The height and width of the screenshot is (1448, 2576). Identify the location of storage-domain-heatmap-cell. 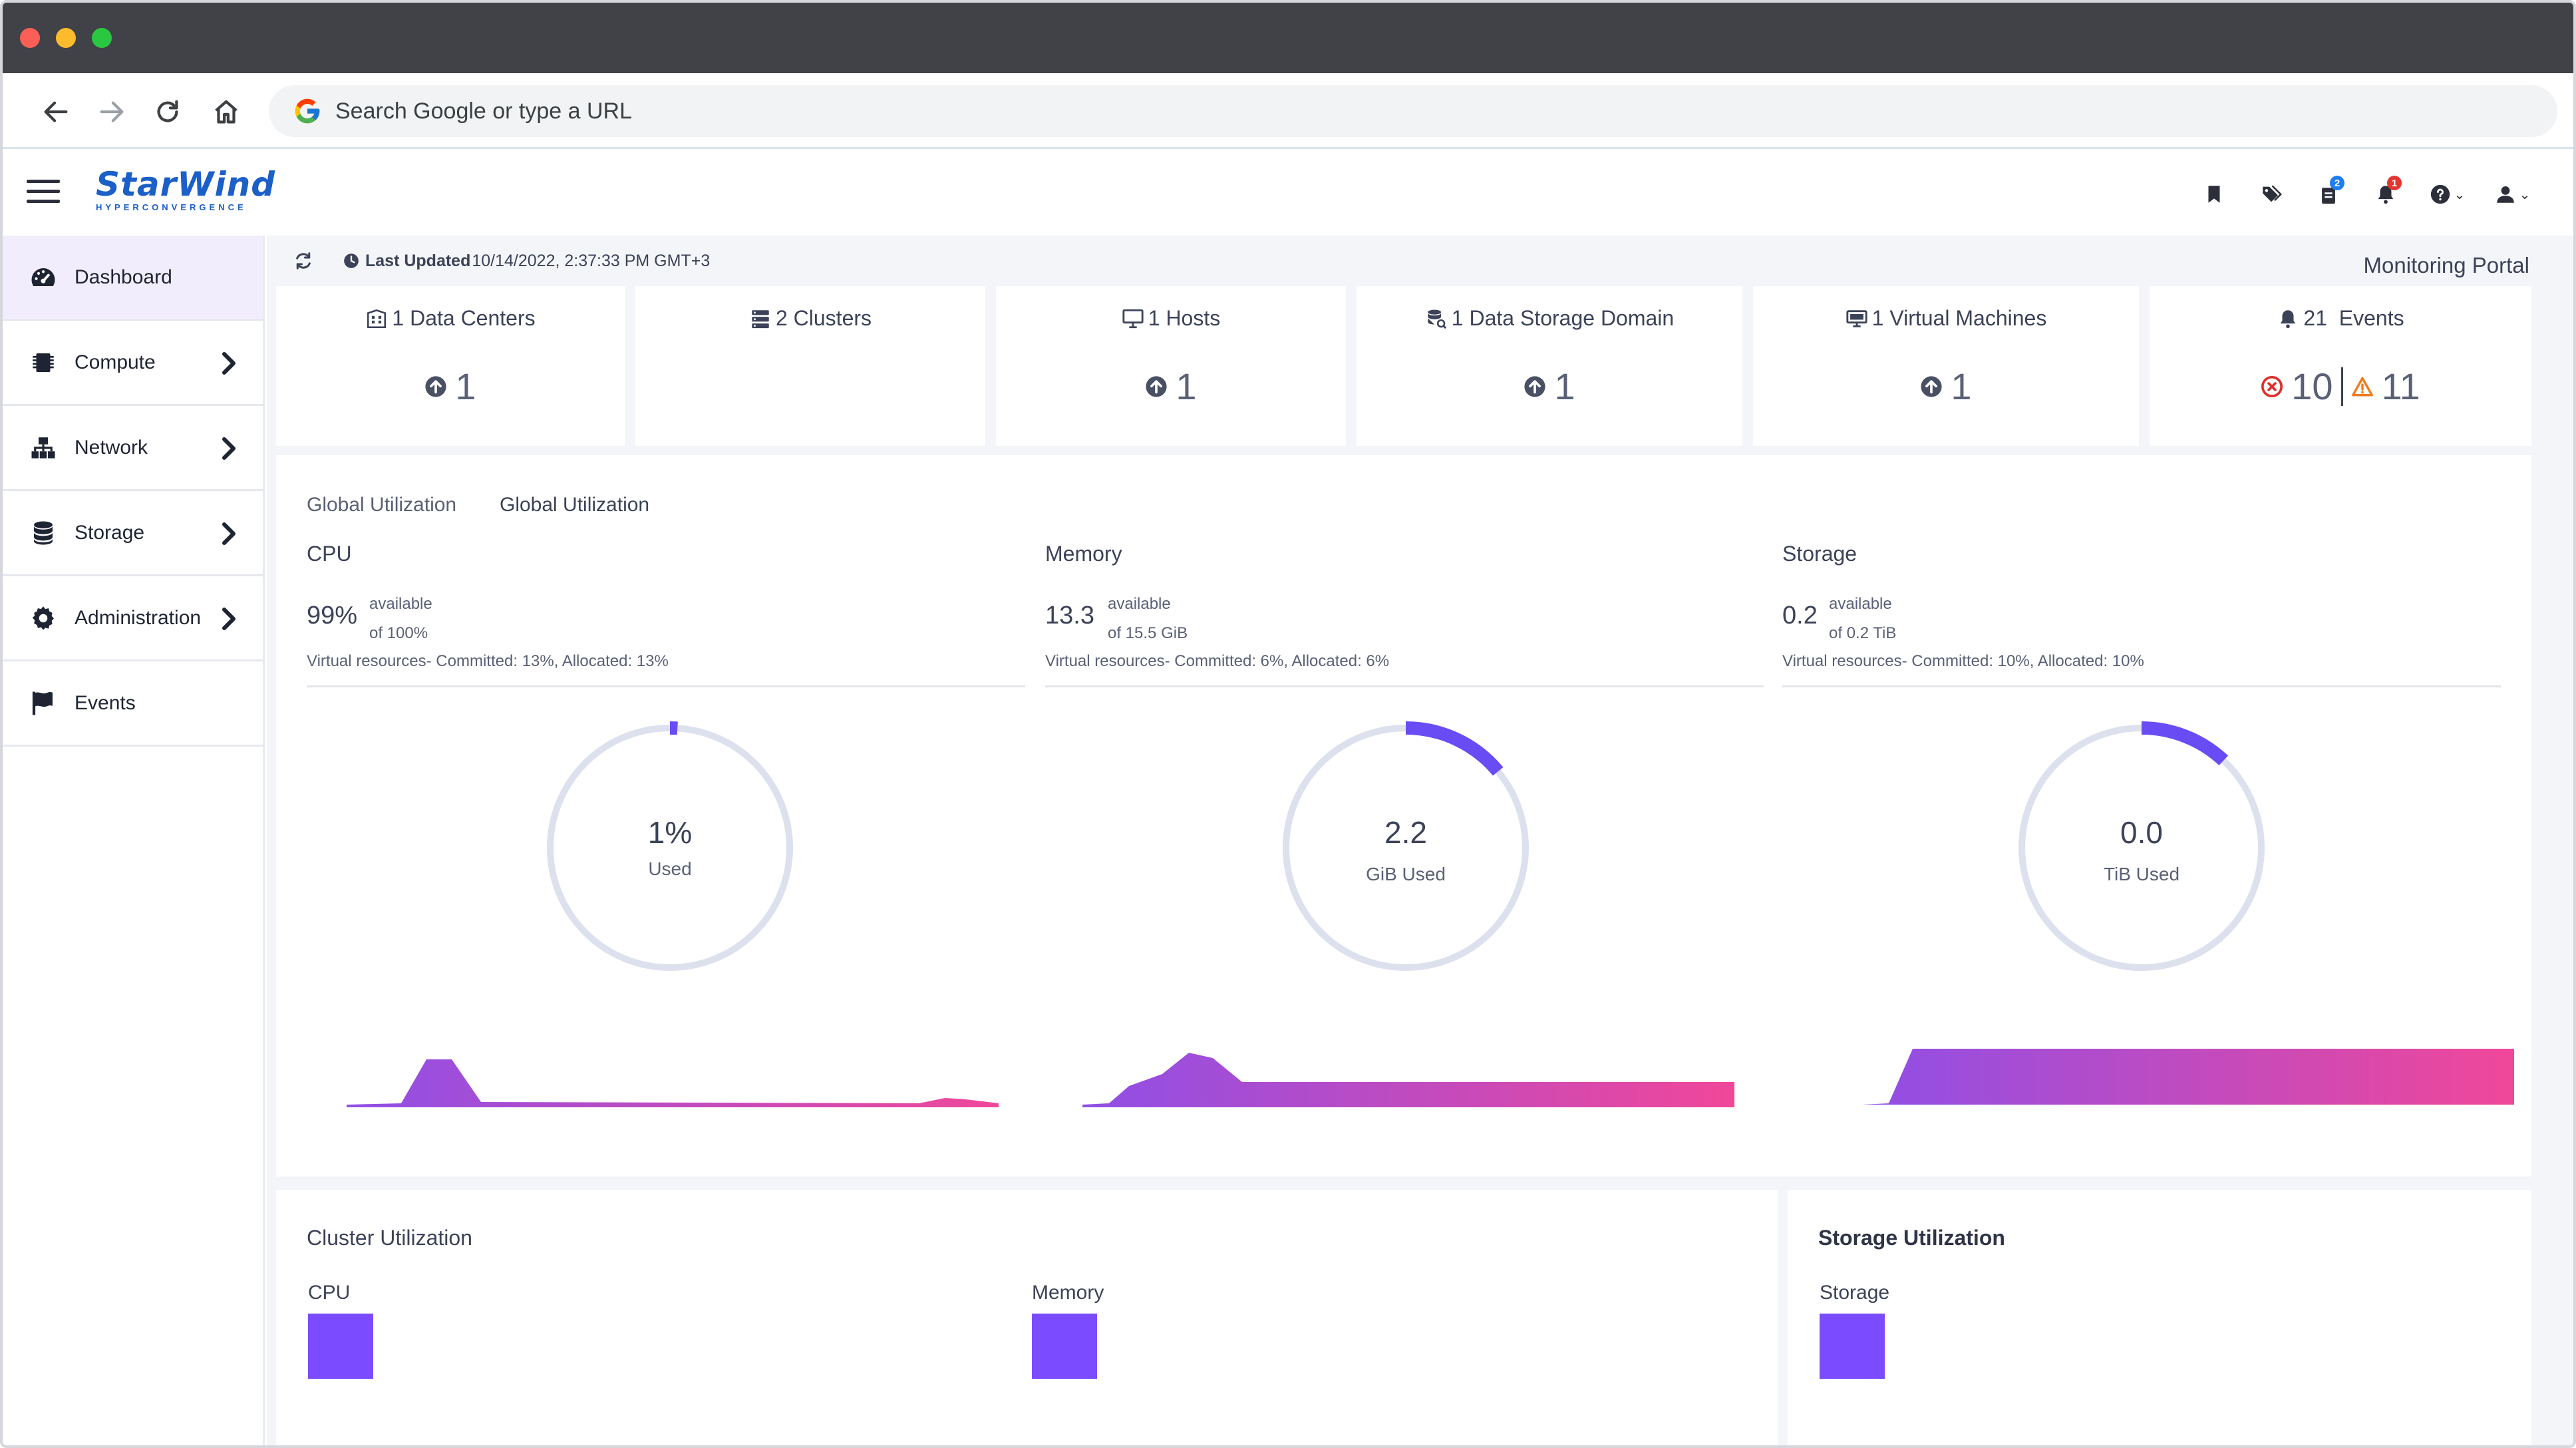
(1852, 1346).